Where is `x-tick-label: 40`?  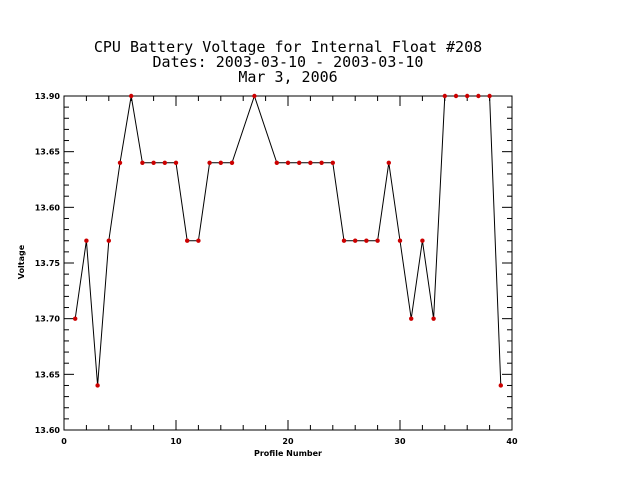 x-tick-label: 40 is located at coordinates (512, 441).